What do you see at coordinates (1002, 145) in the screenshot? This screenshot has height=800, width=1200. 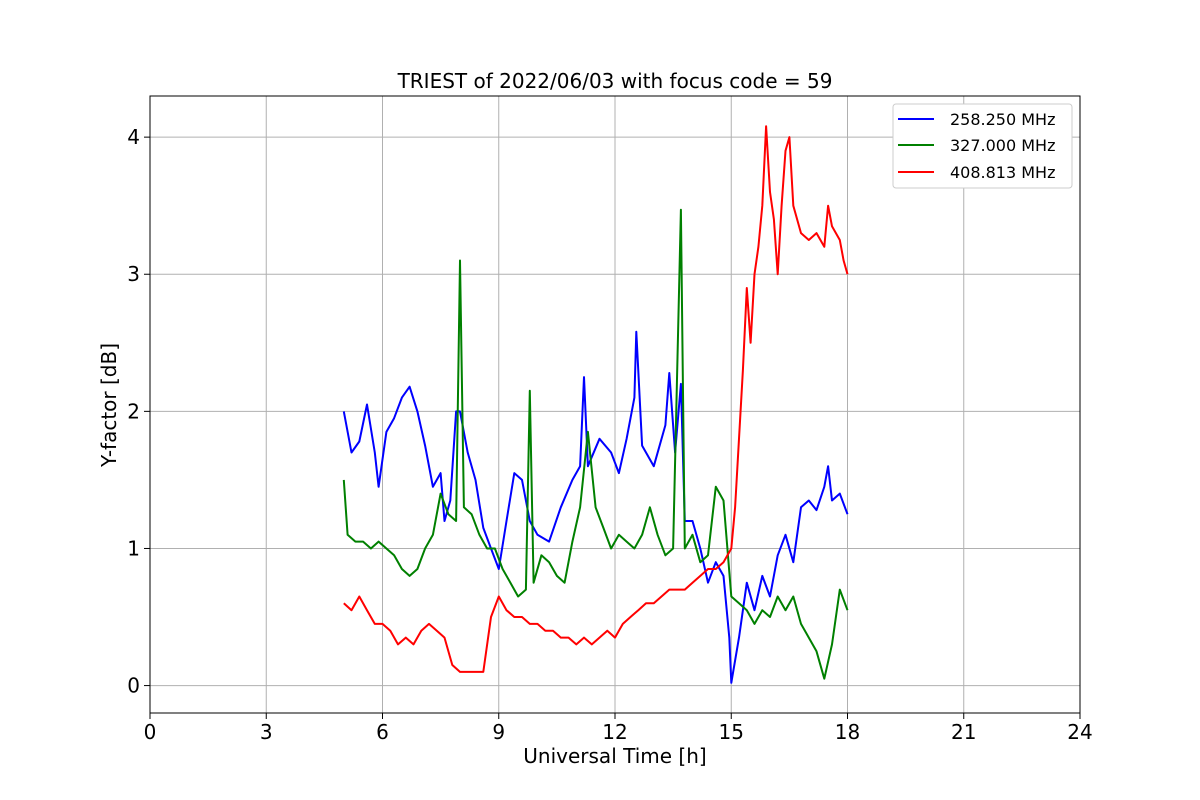 I see `legend-label-327: 327.000 MHz` at bounding box center [1002, 145].